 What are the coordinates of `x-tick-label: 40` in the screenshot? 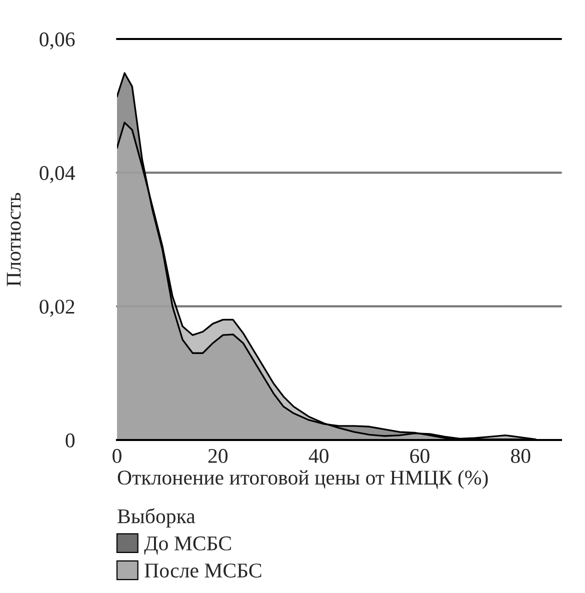 It's located at (318, 455).